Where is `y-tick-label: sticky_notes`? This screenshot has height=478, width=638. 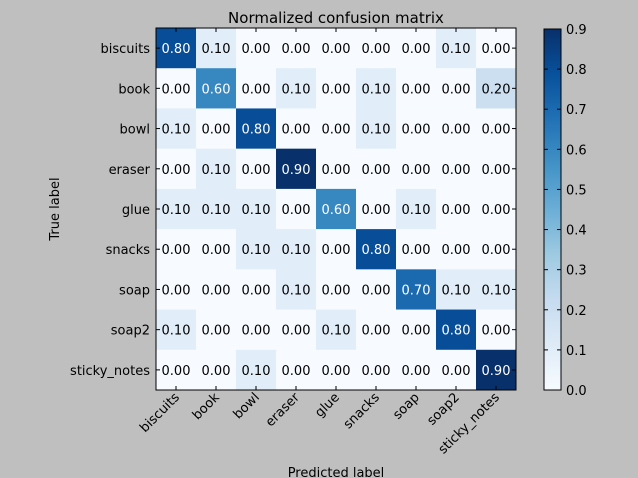
y-tick-label: sticky_notes is located at coordinates (110, 371).